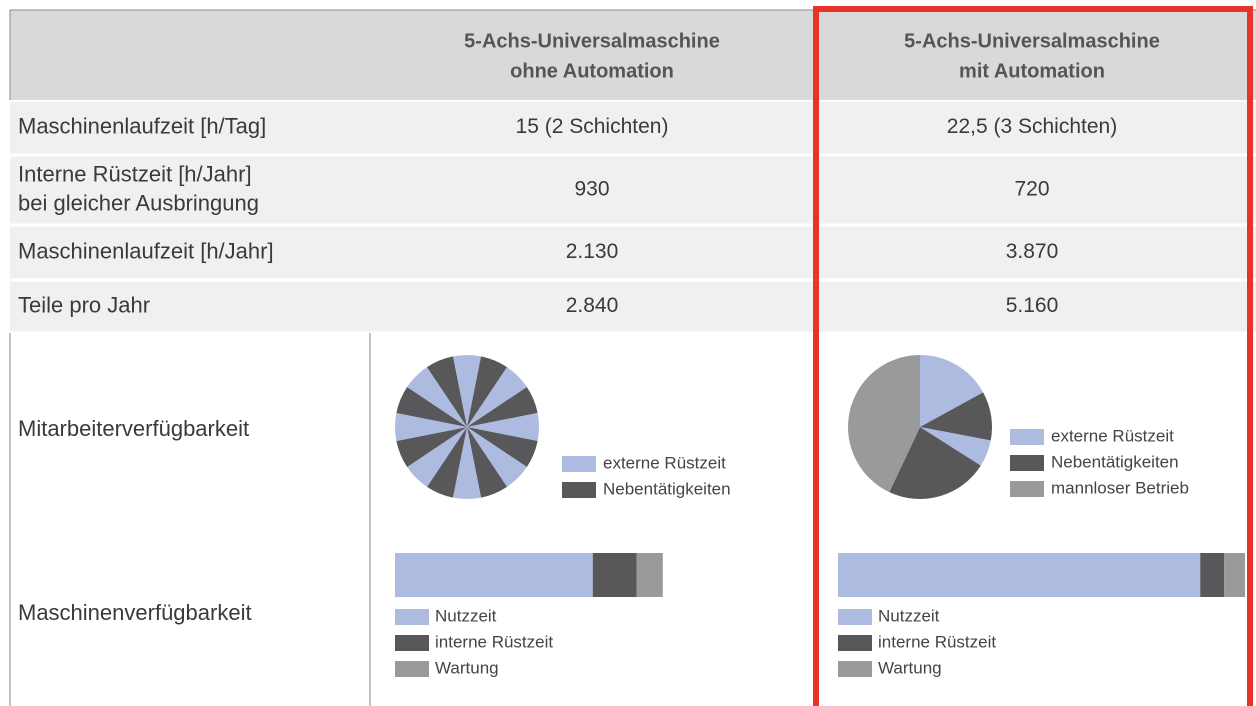  Describe the element at coordinates (592, 126) in the screenshot. I see `cell-value: 15 (2 Schichten)` at that location.